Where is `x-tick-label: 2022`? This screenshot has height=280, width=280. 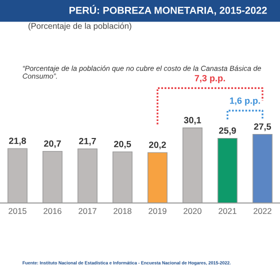 x-tick-label: 2022 is located at coordinates (263, 211).